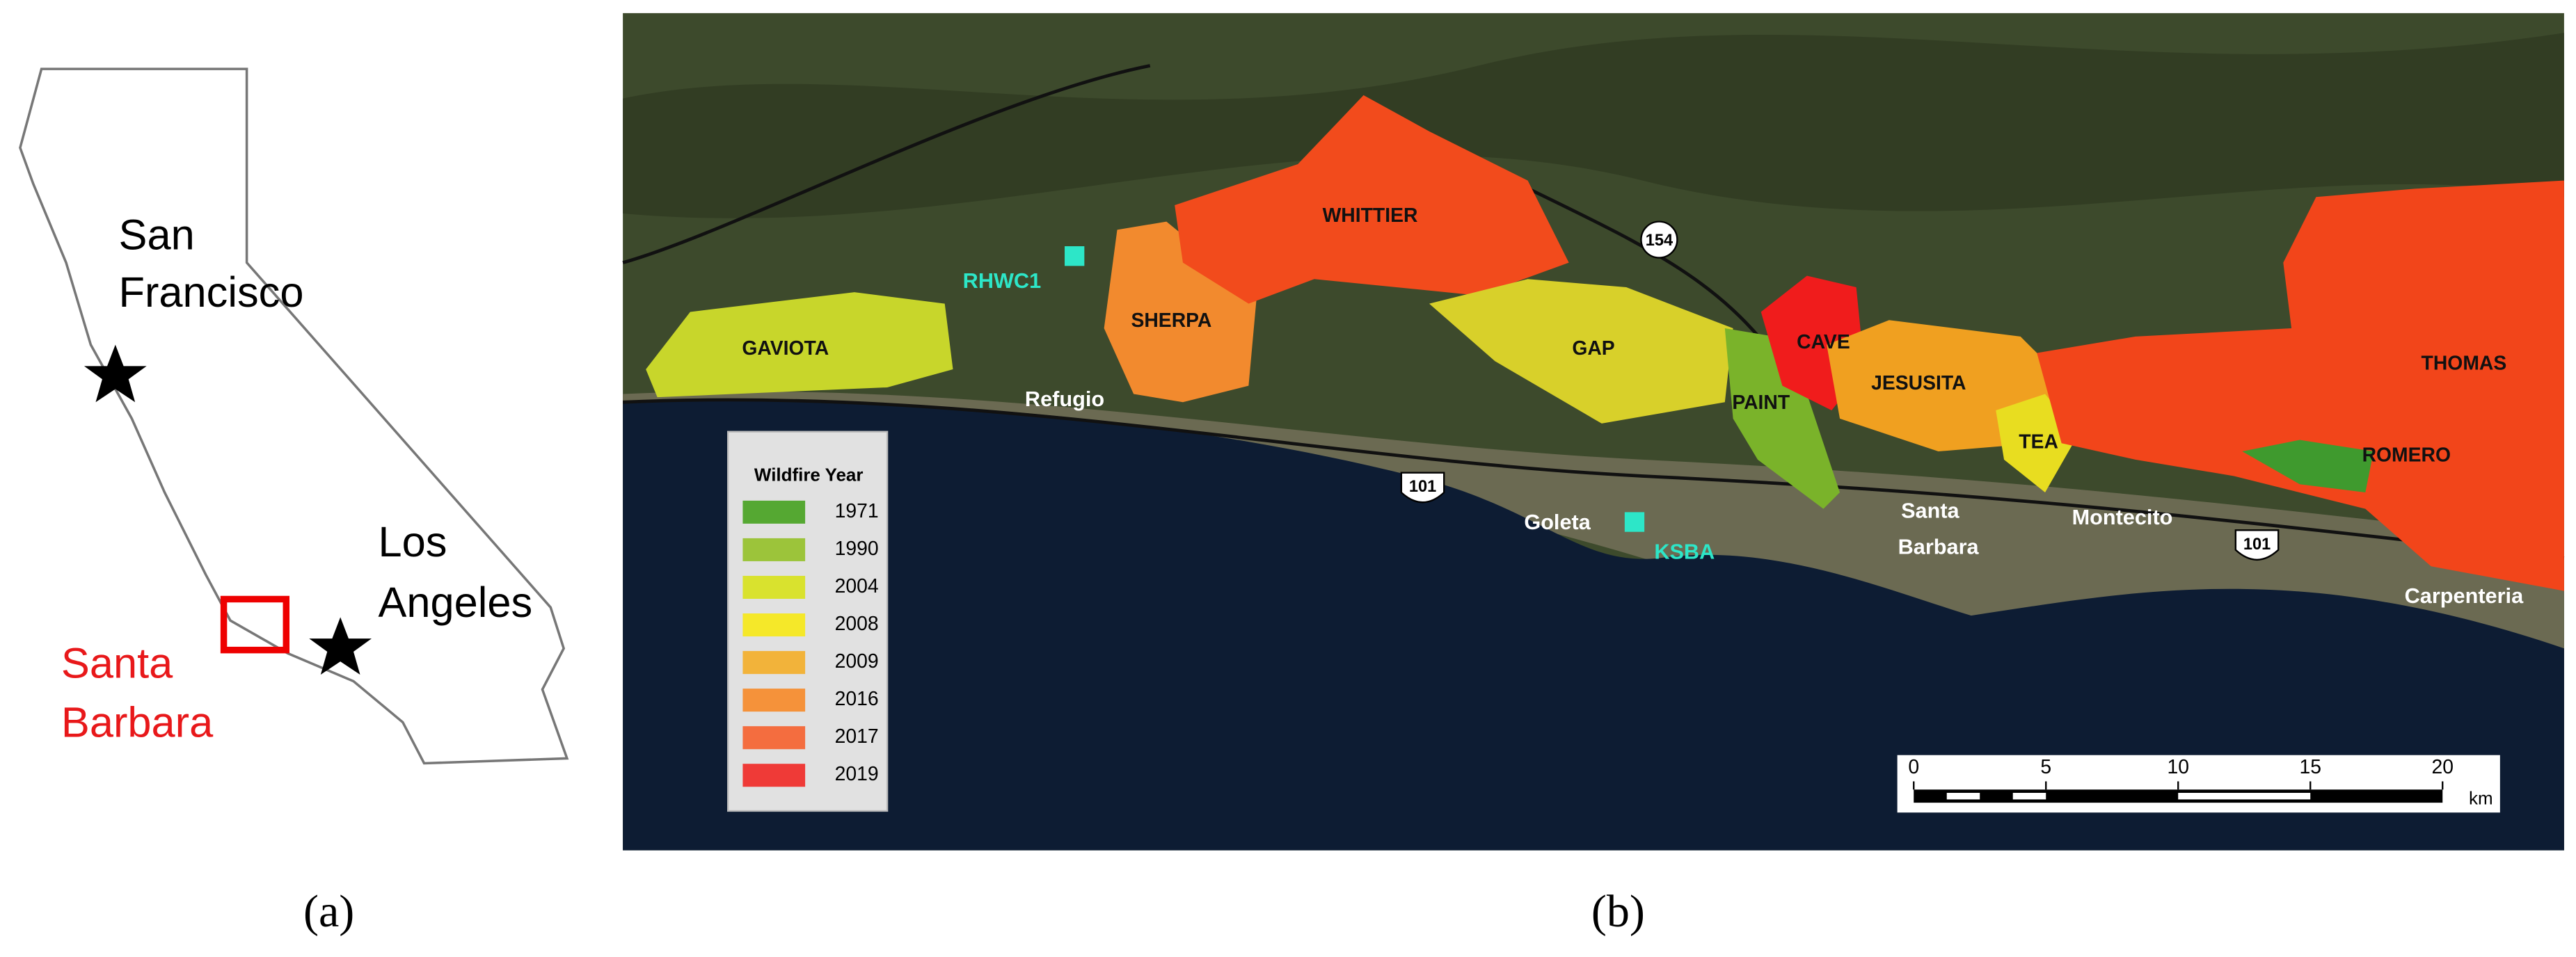 This screenshot has width=2576, height=957. What do you see at coordinates (455, 603) in the screenshot?
I see `city-label: Angeles` at bounding box center [455, 603].